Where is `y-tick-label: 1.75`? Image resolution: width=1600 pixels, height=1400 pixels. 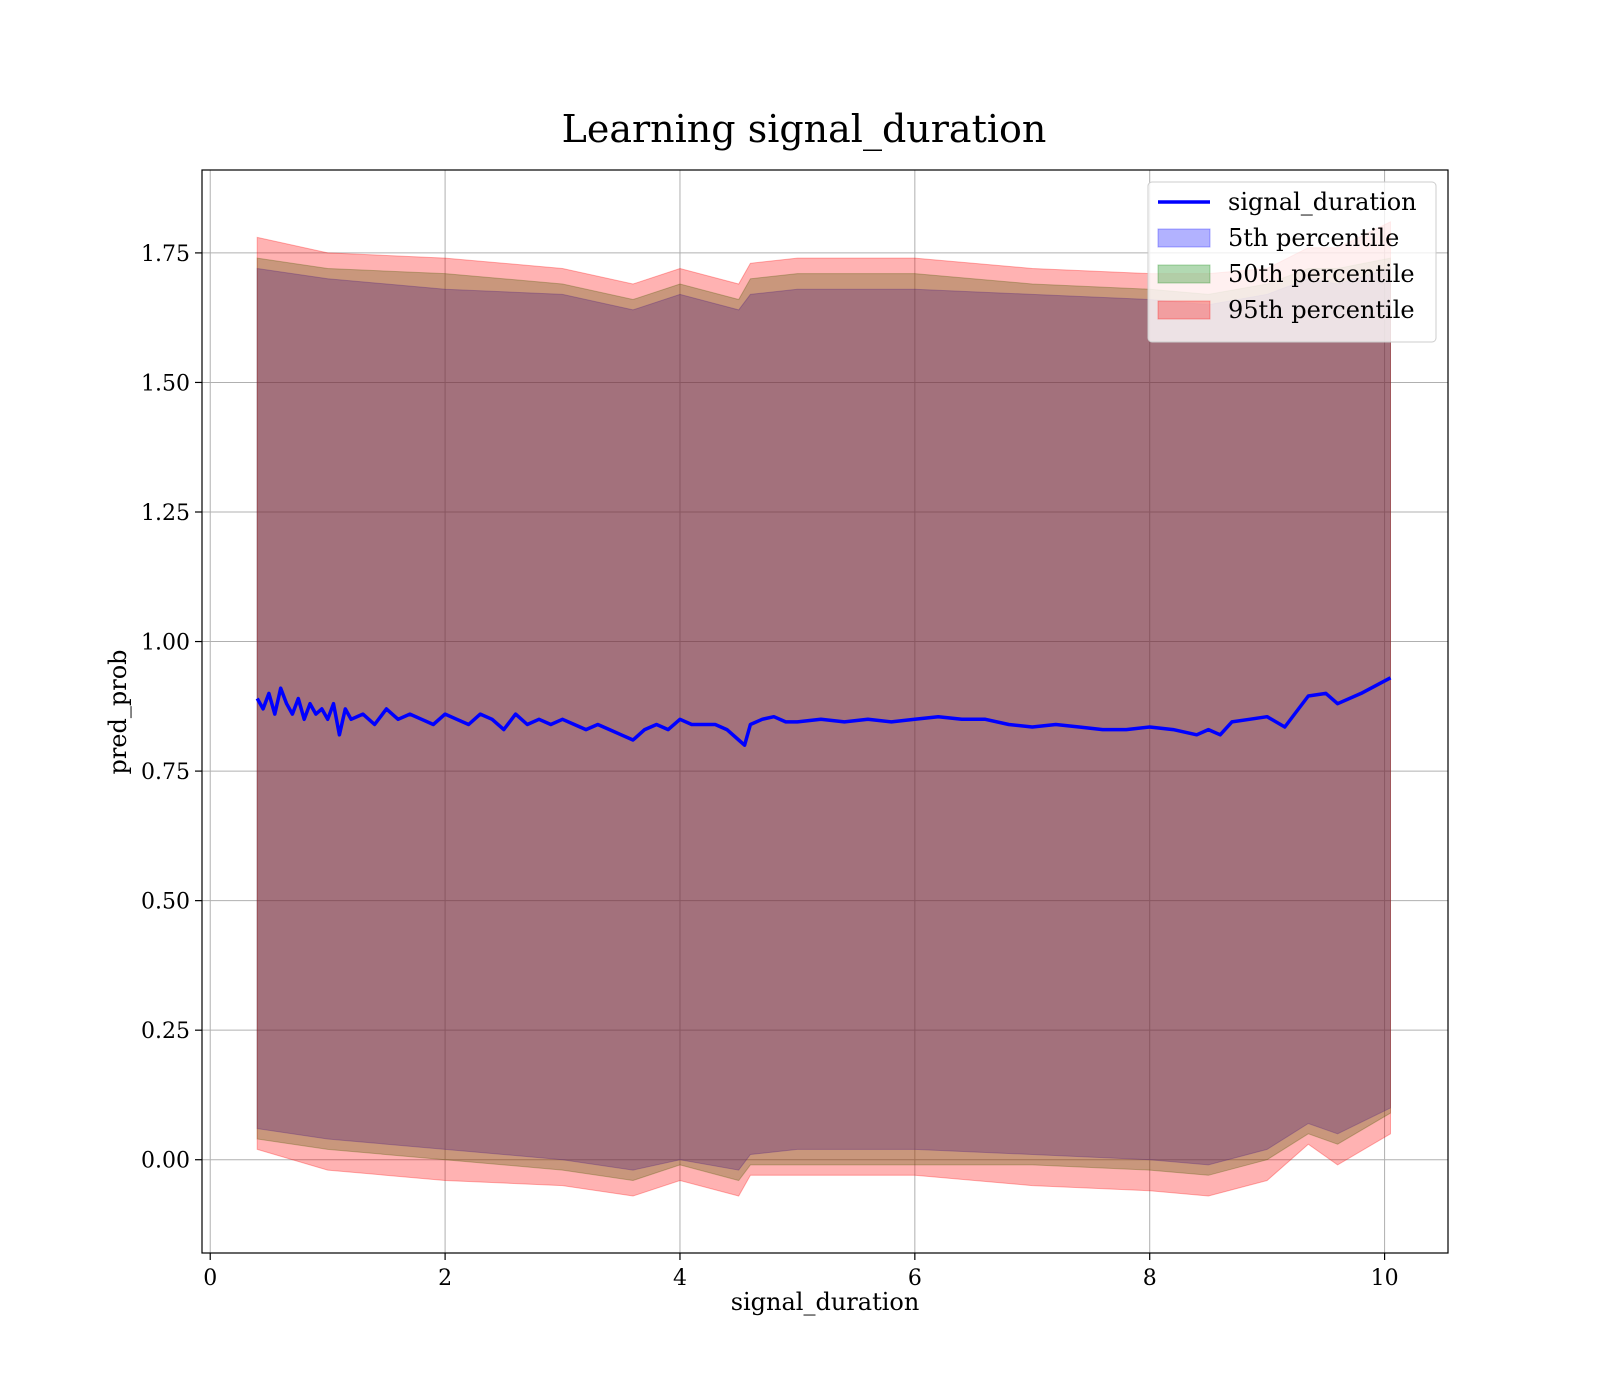
y-tick-label: 1.75 is located at coordinates (165, 254).